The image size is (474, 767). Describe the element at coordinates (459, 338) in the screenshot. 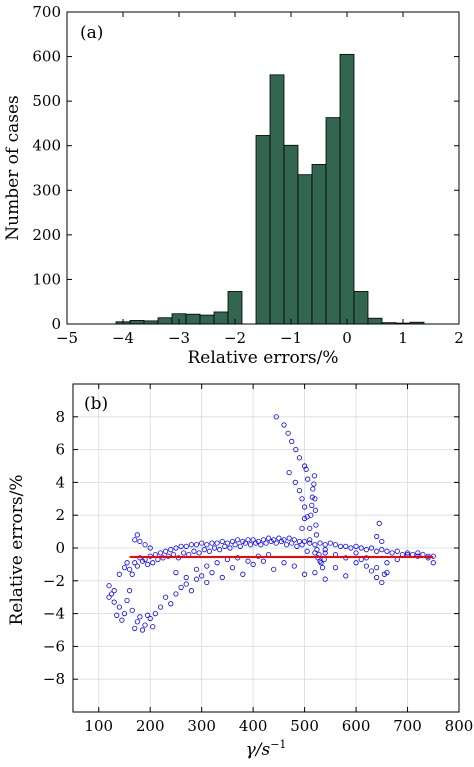

I see `x-tick-label: 2` at that location.